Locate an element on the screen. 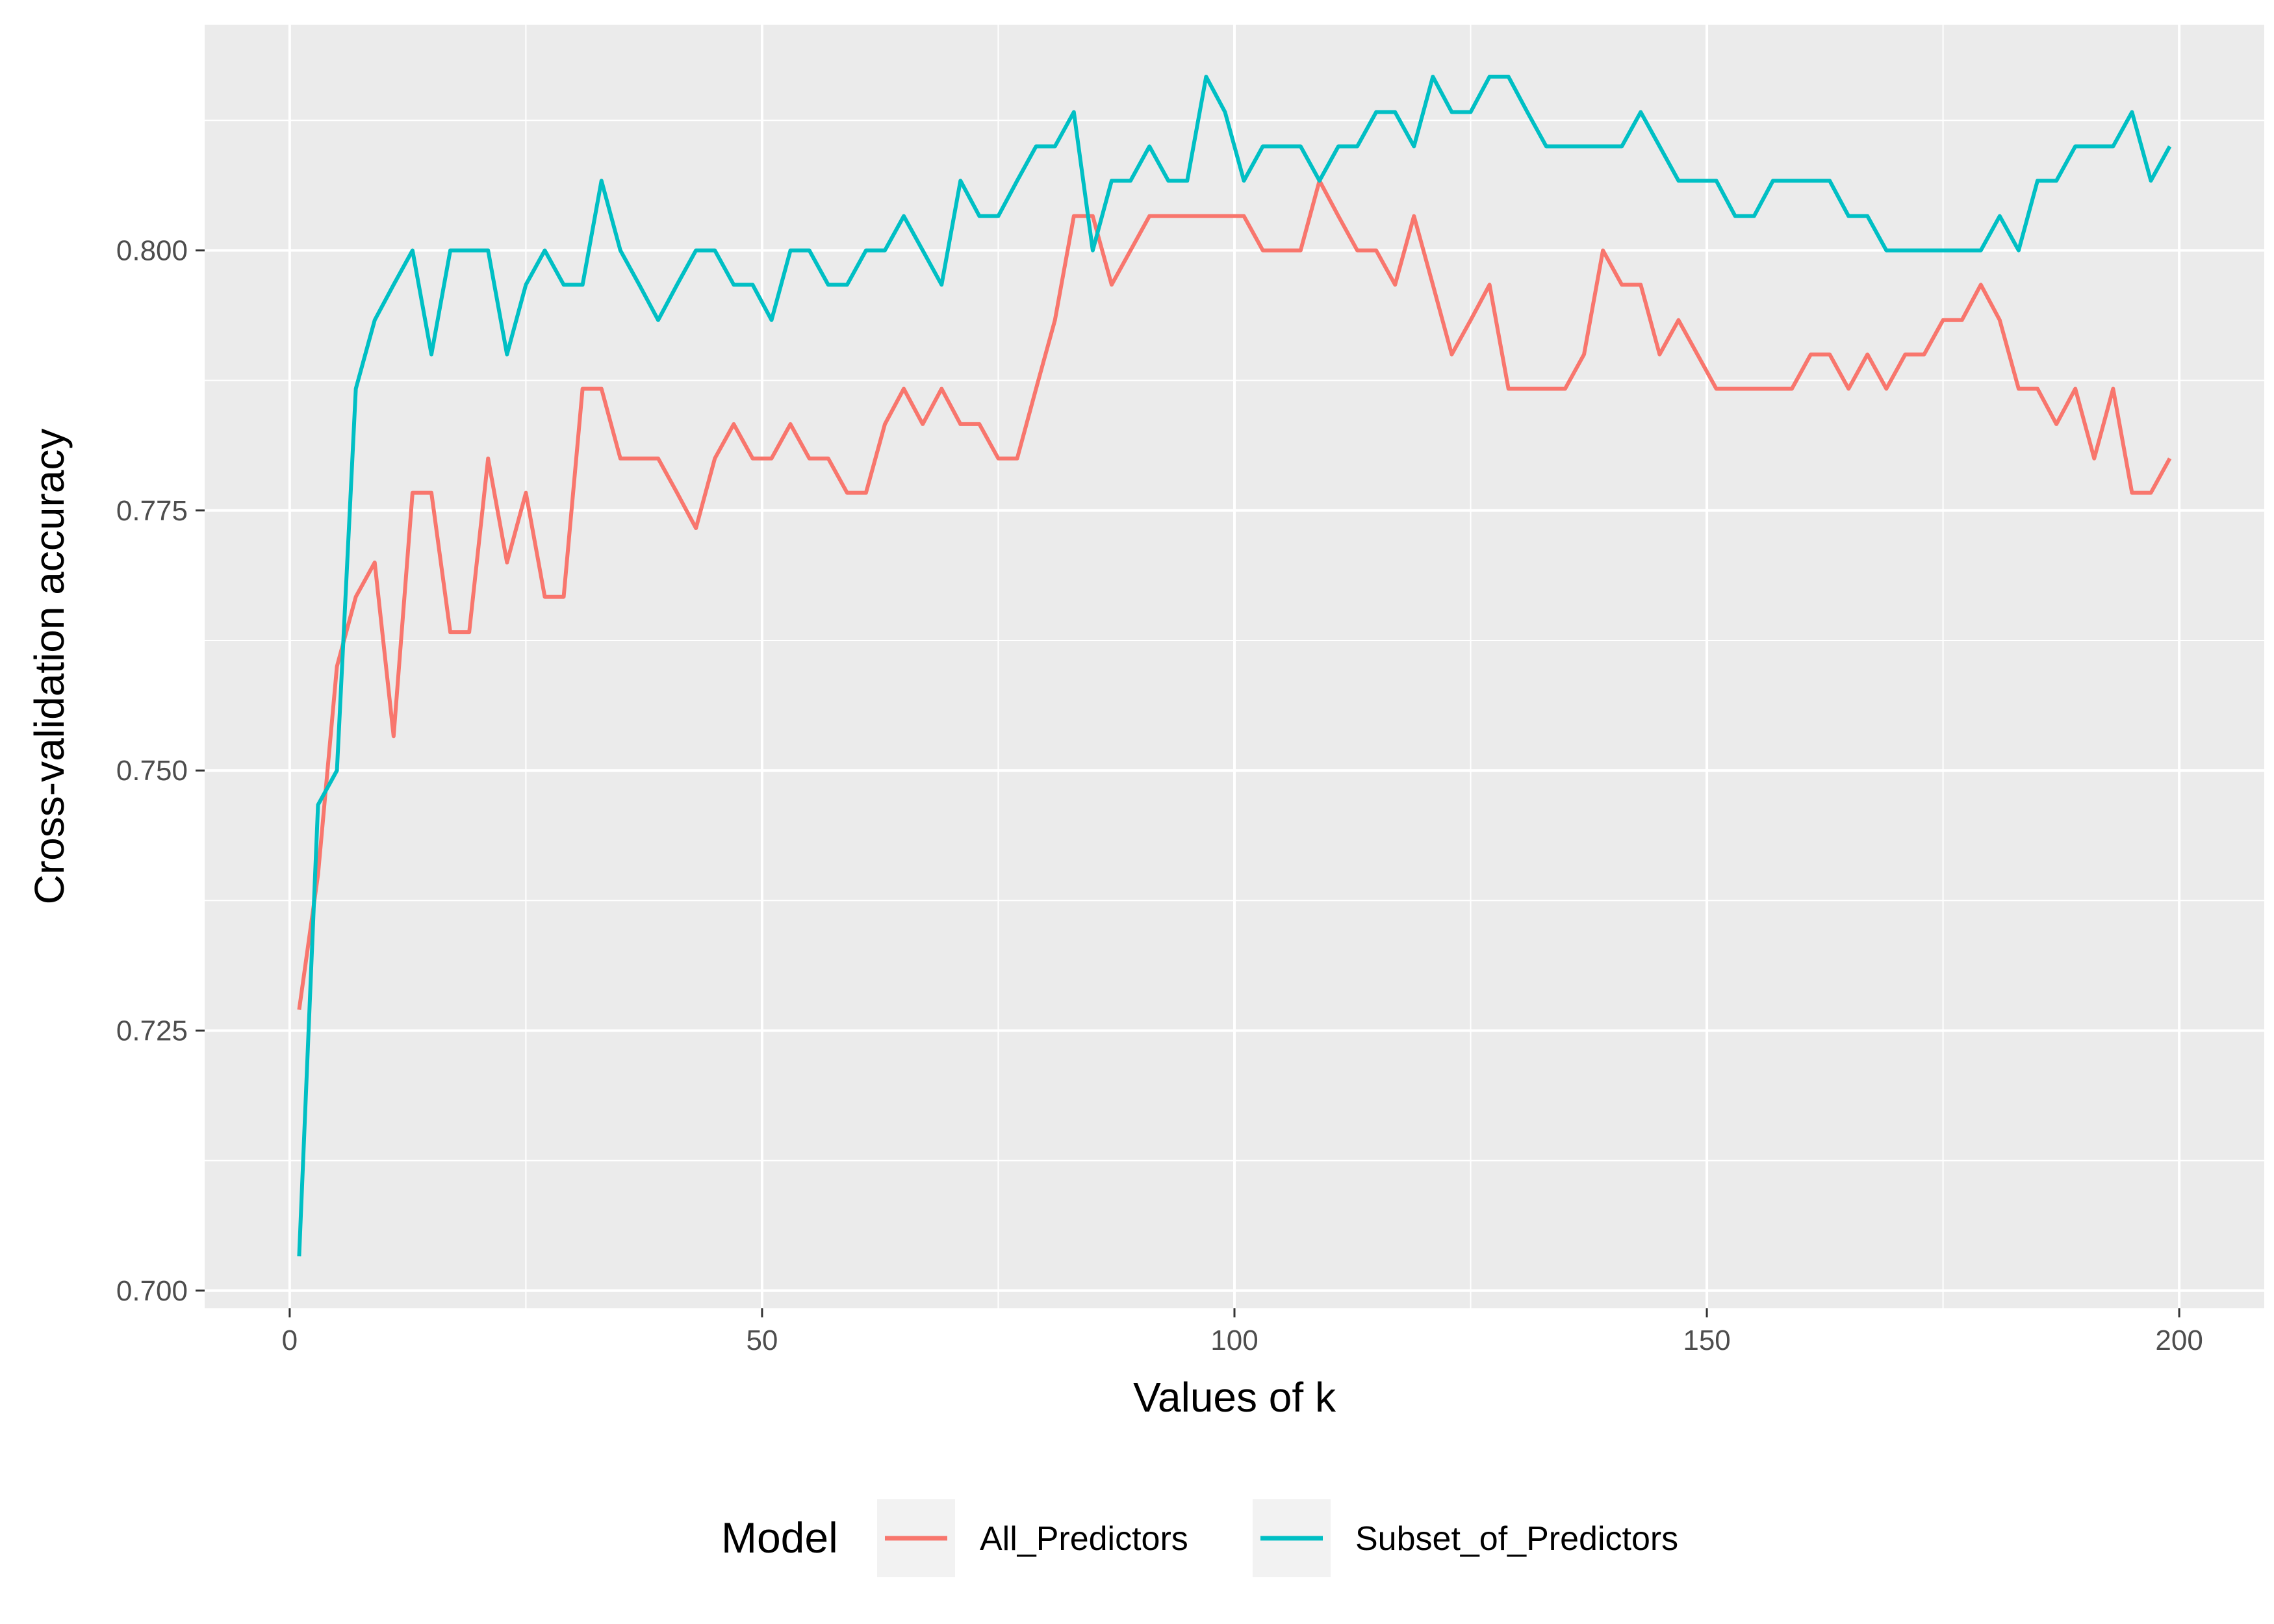 The width and height of the screenshot is (2274, 1624). legend-title: Model is located at coordinates (779, 1538).